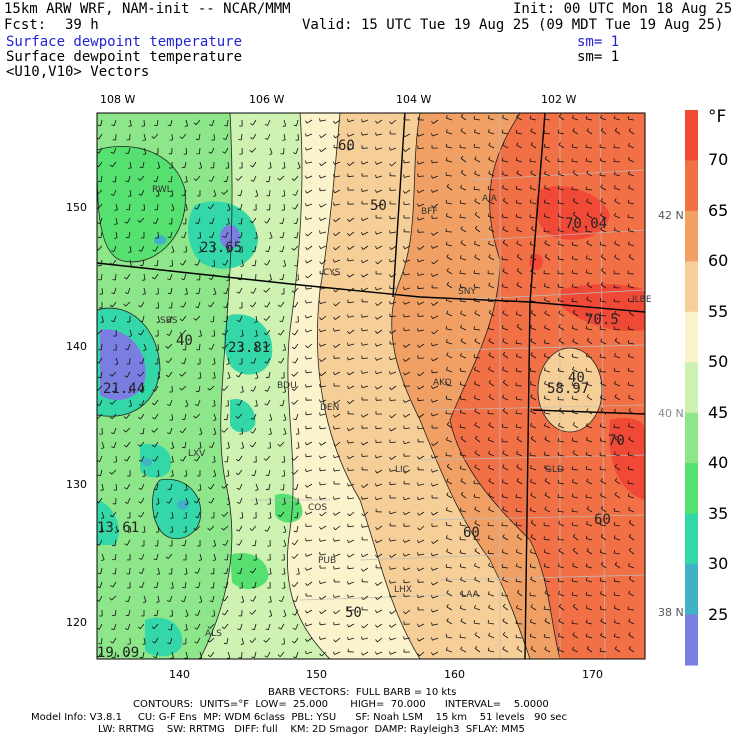  I want to click on station-label: BDU, so click(287, 386).